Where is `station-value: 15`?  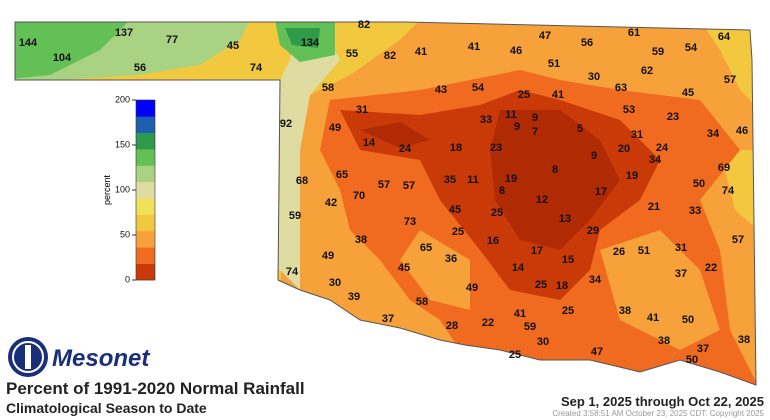
station-value: 15 is located at coordinates (568, 260).